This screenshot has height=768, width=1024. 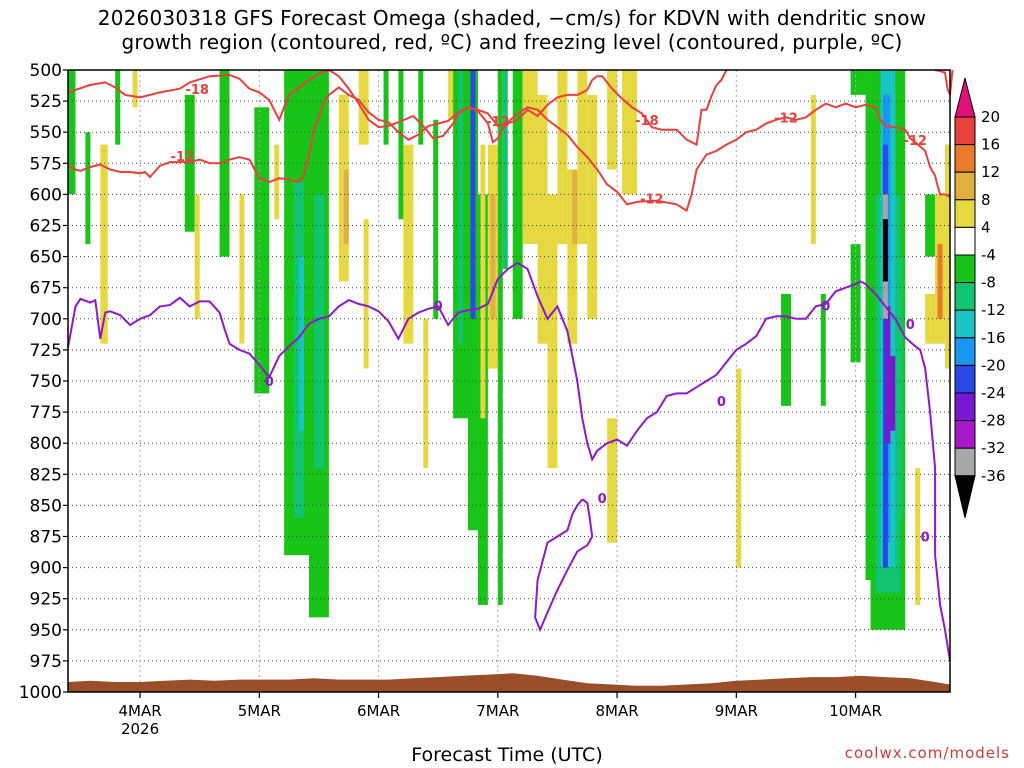 I want to click on y-tick-label: 850, so click(x=46, y=506).